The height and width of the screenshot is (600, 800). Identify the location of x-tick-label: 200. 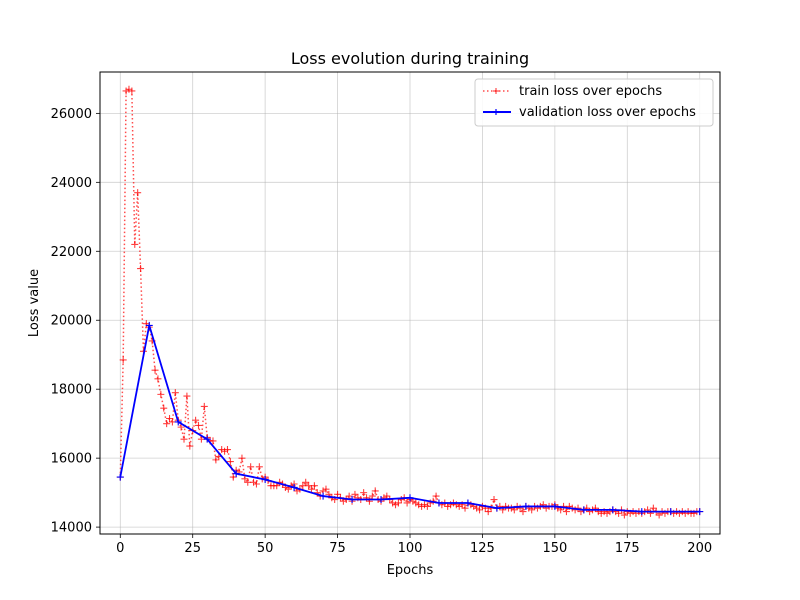
(699, 548).